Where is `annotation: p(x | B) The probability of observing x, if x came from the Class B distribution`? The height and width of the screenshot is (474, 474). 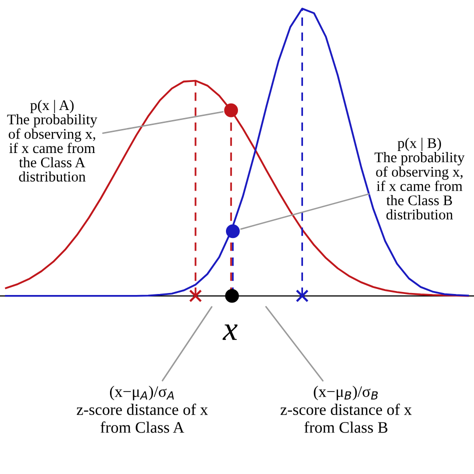 annotation: p(x | B) The probability of observing x, if x came from the Class B distribution is located at coordinates (419, 179).